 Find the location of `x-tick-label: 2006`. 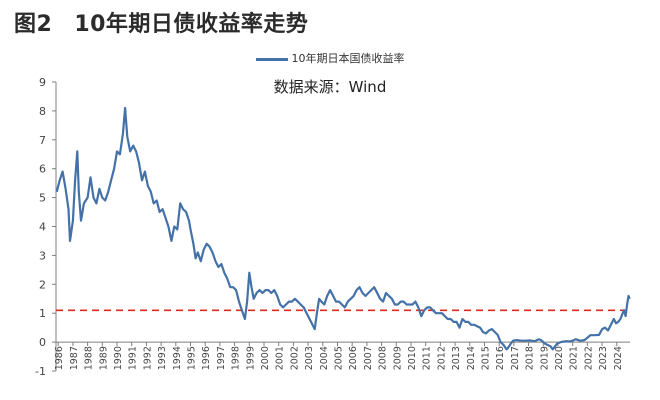

x-tick-label: 2006 is located at coordinates (353, 358).